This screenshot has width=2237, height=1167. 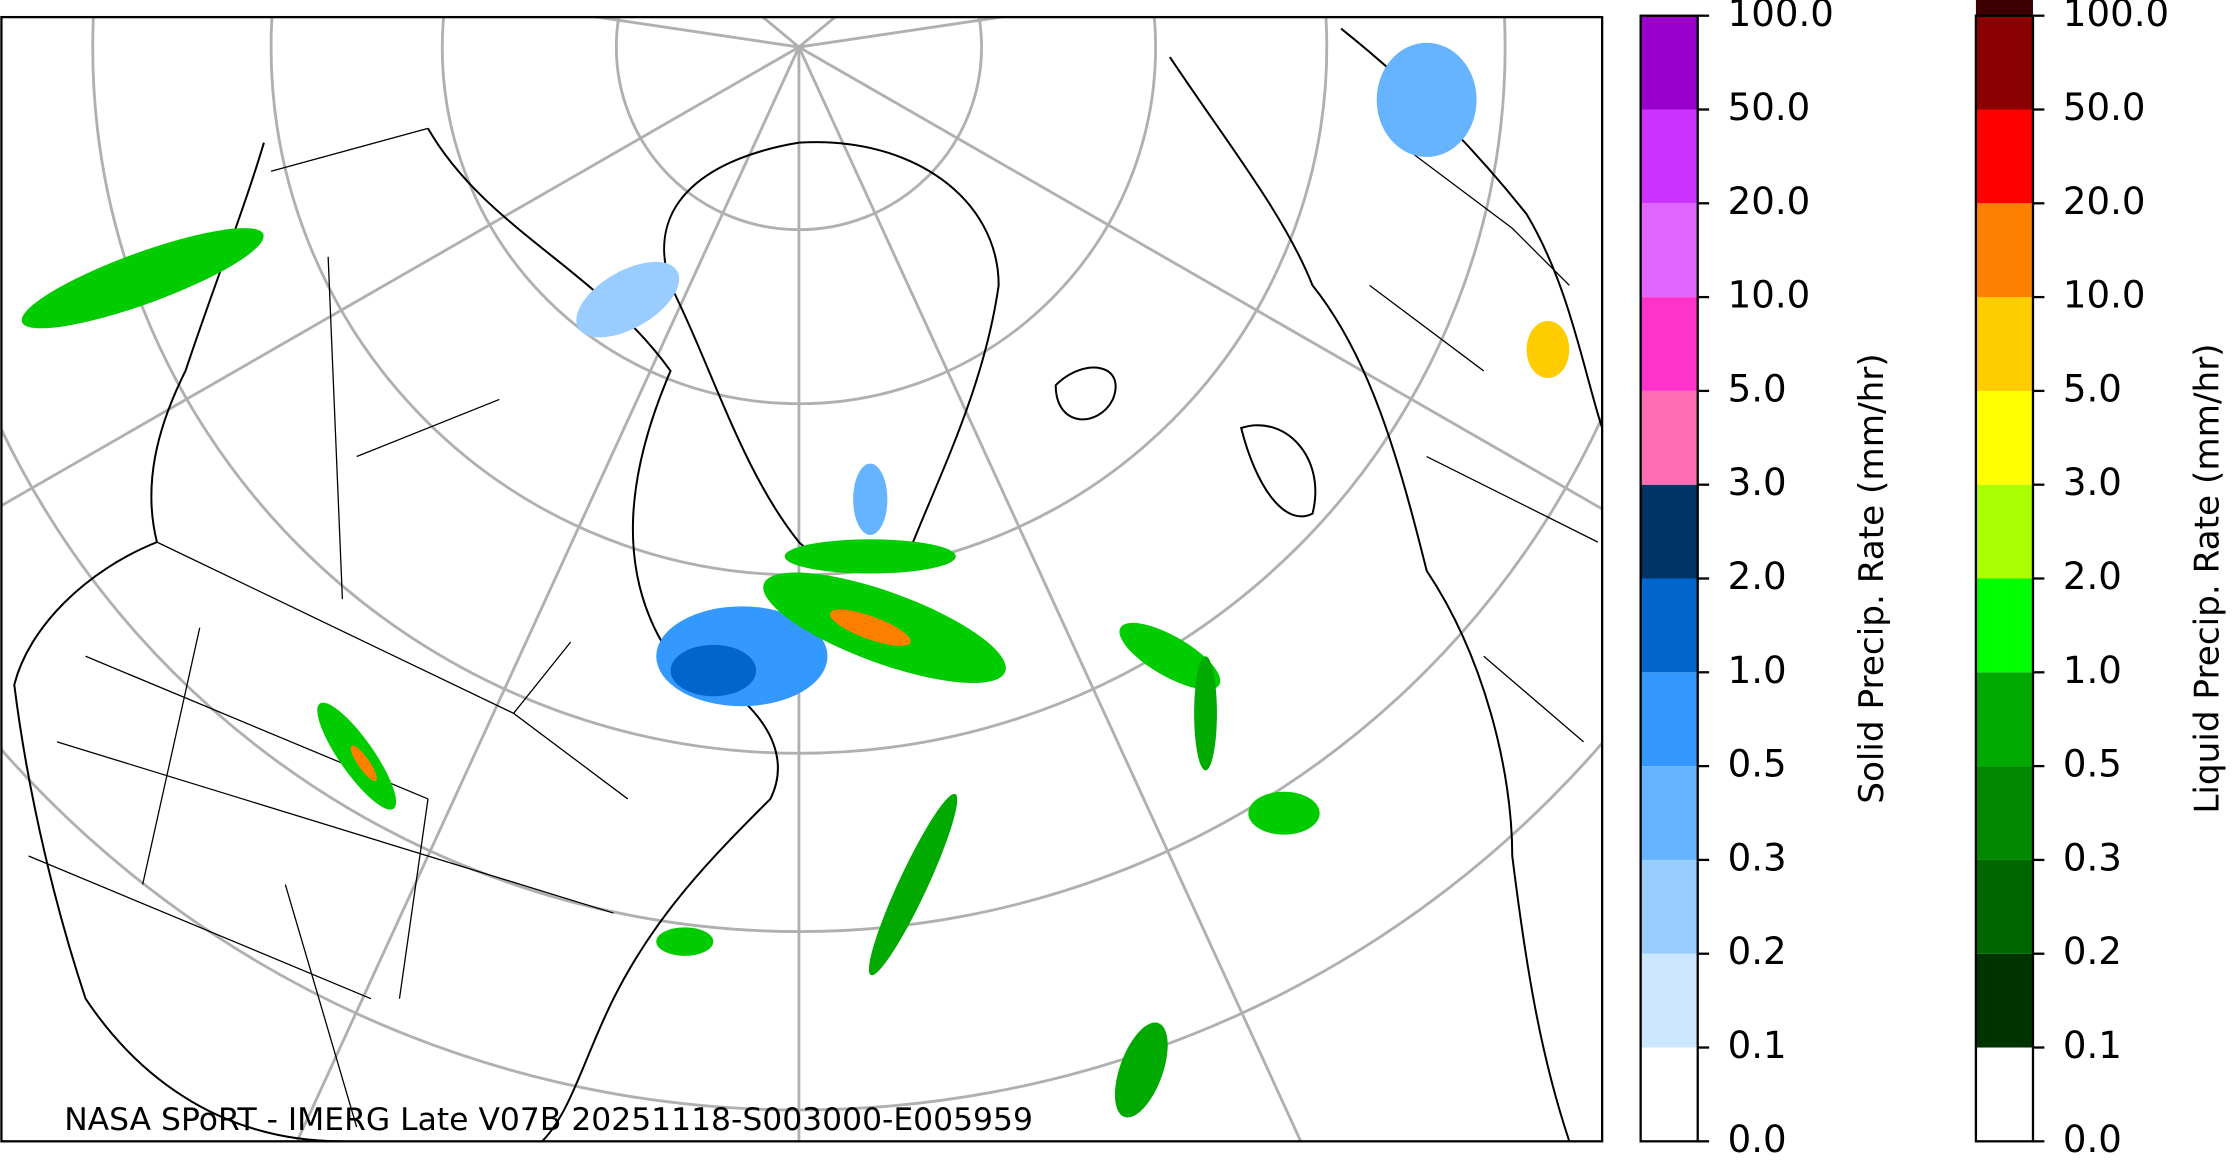 I want to click on colorbar-label: Solid Precip. Rate (mm/hr), so click(x=1872, y=578).